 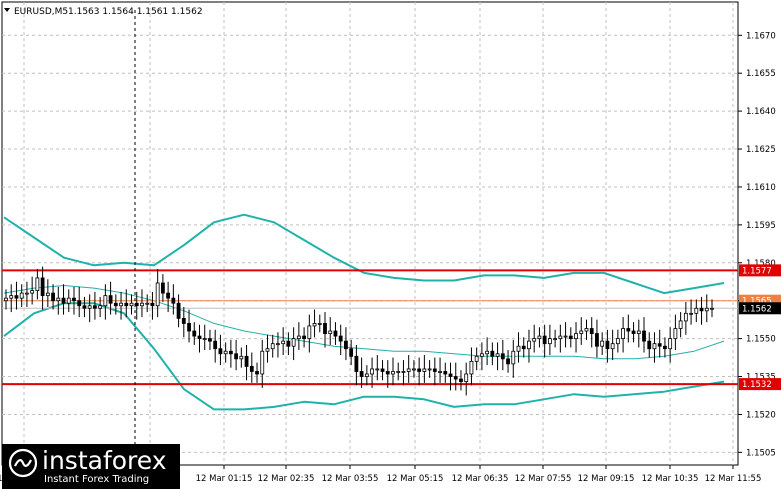 I want to click on triangle-down-icon, so click(x=7, y=10).